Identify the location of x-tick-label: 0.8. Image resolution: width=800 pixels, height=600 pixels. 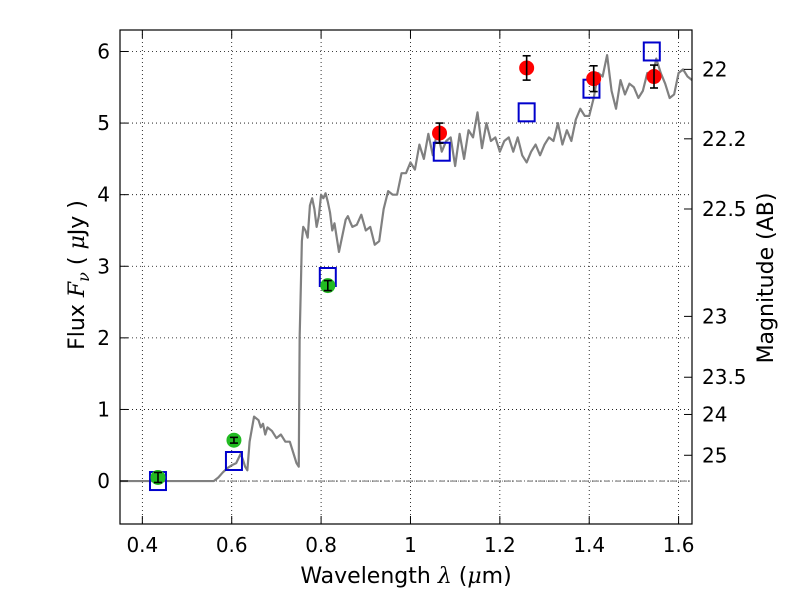
(321, 545).